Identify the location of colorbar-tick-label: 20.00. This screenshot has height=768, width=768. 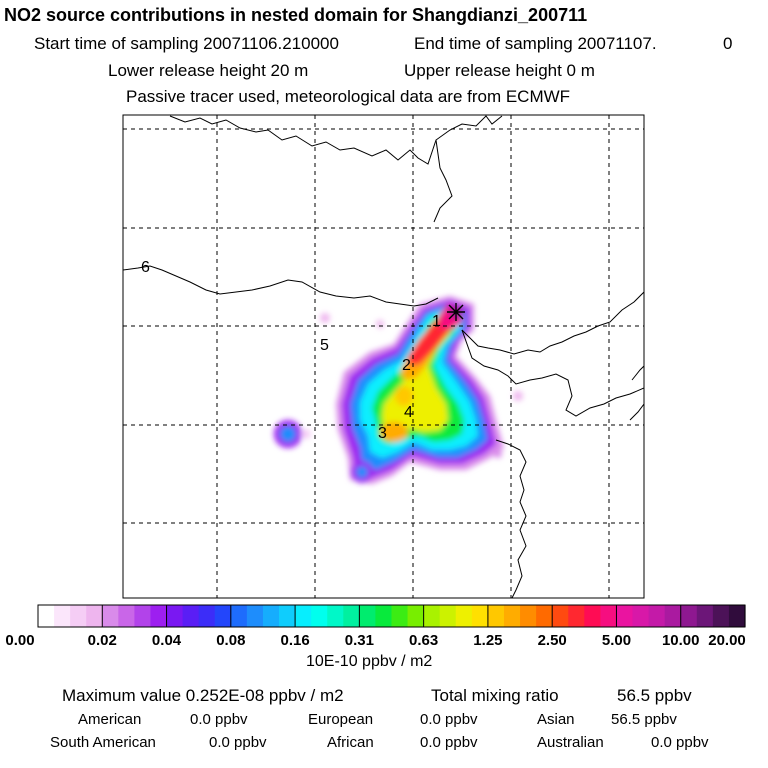
(727, 640).